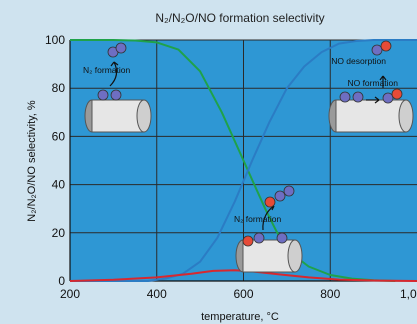  What do you see at coordinates (330, 294) in the screenshot?
I see `x-tick-label: 800` at bounding box center [330, 294].